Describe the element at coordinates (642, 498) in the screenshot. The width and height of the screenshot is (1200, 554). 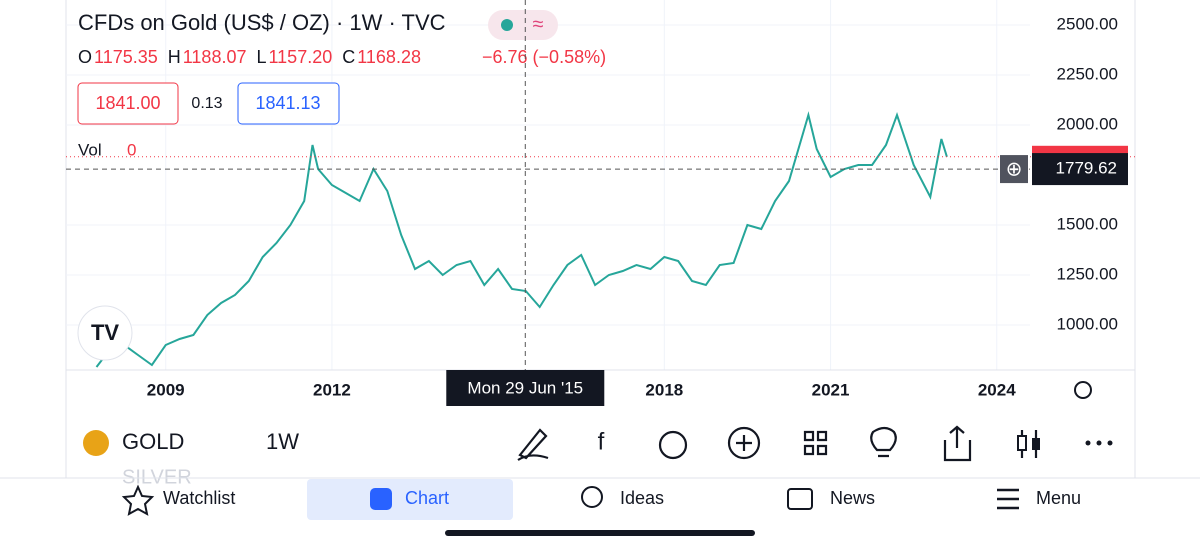
I see `nav-item: Ideas` at that location.